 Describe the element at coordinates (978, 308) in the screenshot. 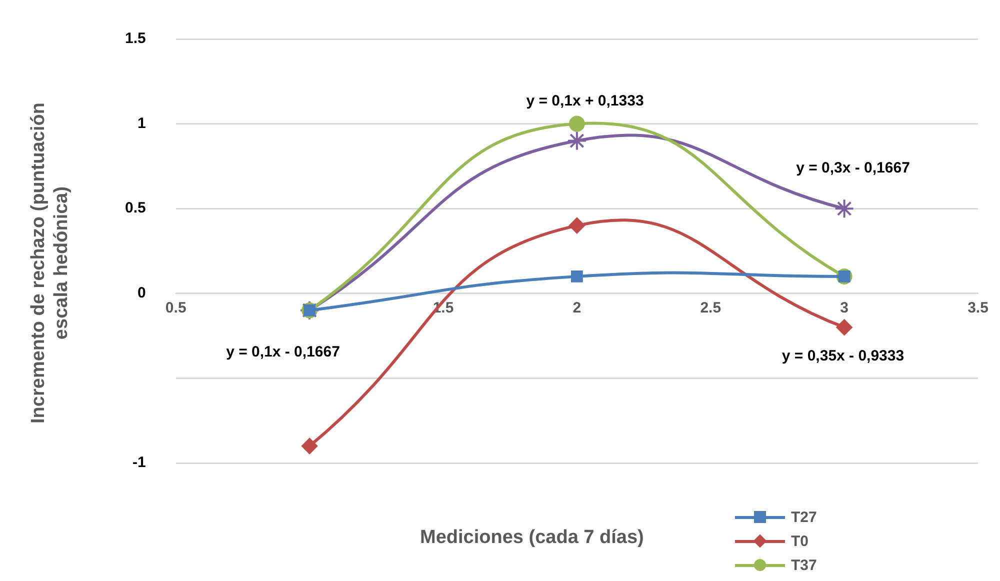

I see `x-tick-label: 3.5` at that location.